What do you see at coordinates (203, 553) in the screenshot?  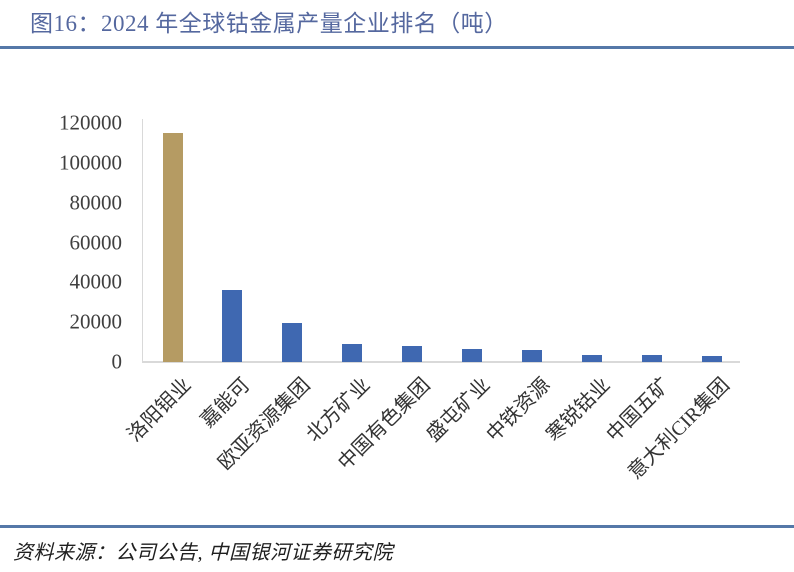 I see `source-note: 资料来源：公司公告, 中国银河证券研究院` at bounding box center [203, 553].